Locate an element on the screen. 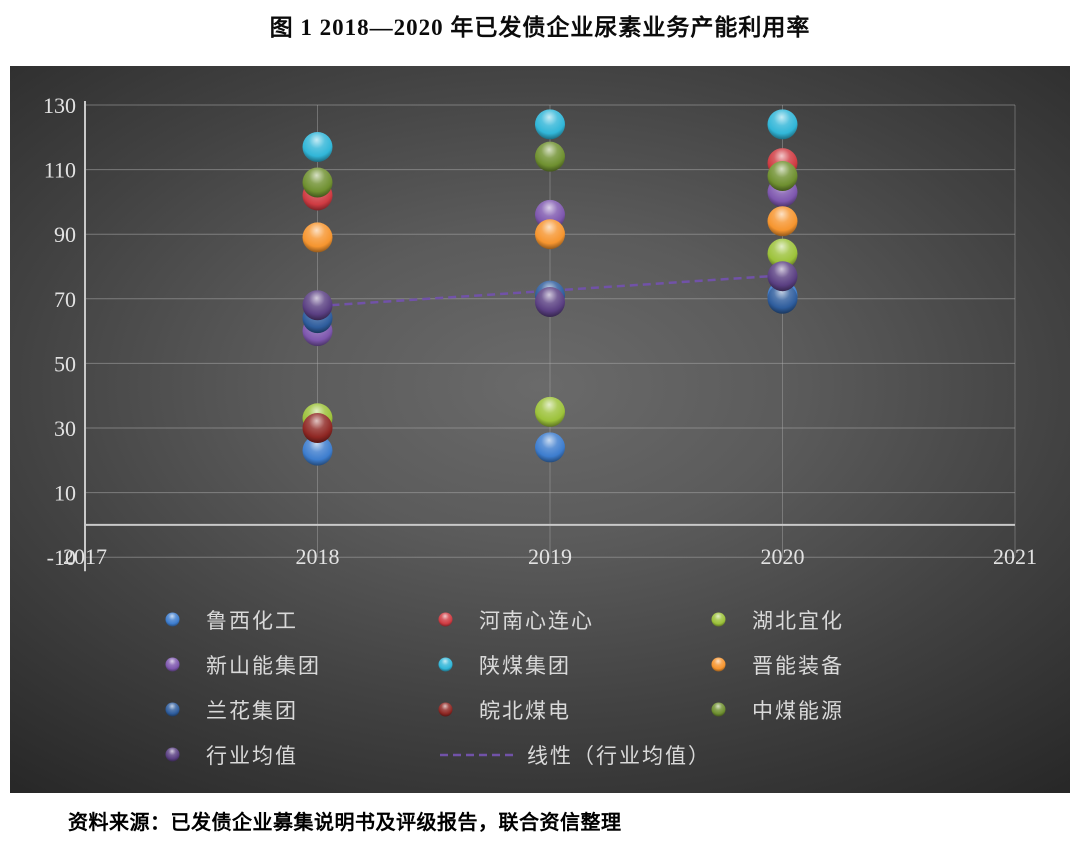 The image size is (1080, 843). legend-marker-icon-鲁西化工 is located at coordinates (172, 619).